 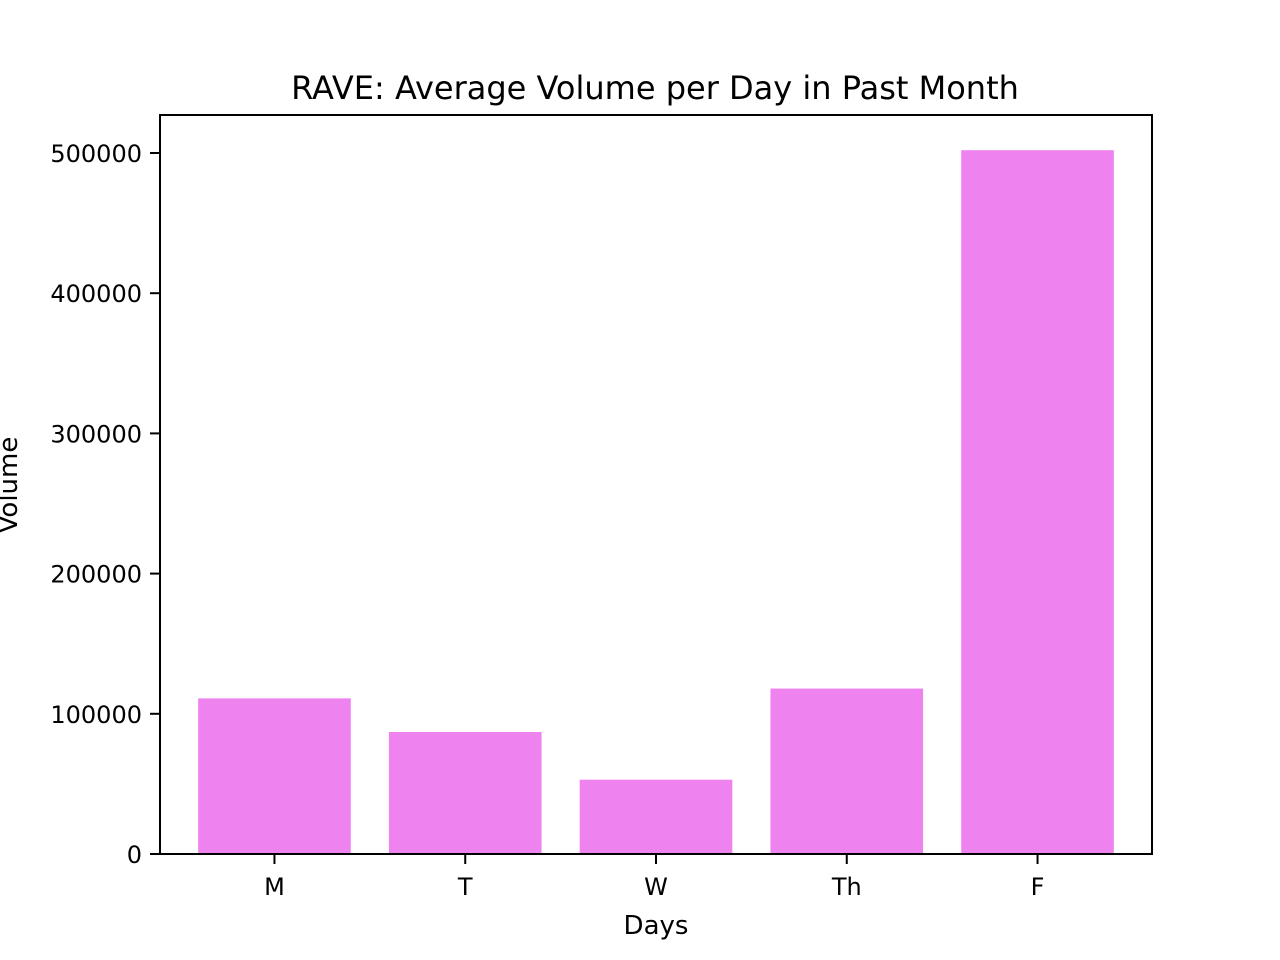 What do you see at coordinates (274, 887) in the screenshot?
I see `x-tick-label: M` at bounding box center [274, 887].